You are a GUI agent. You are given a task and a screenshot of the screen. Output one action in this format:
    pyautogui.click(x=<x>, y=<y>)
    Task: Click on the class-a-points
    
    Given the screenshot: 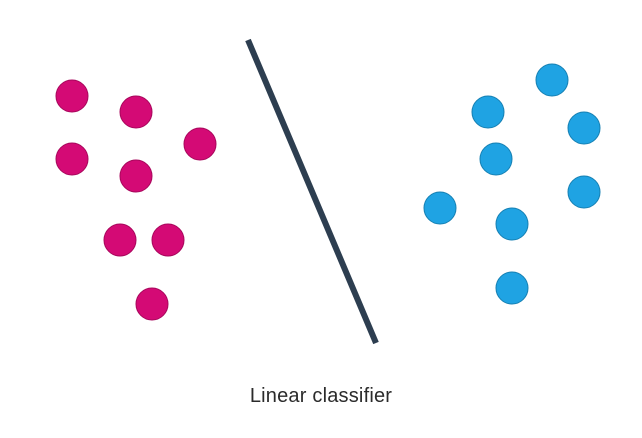 What is the action you would take?
    pyautogui.click(x=136, y=200)
    